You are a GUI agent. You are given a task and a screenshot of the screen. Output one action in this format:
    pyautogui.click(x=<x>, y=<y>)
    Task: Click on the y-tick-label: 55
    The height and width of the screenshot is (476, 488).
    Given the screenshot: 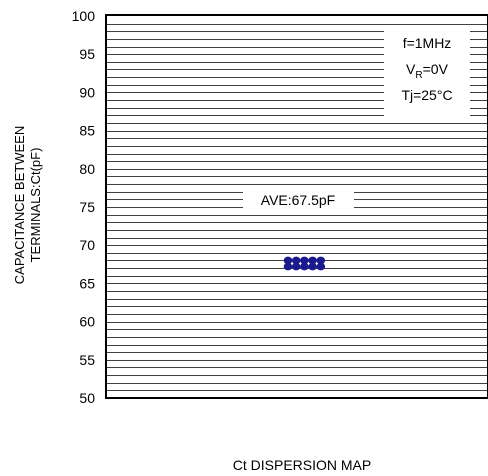 What is the action you would take?
    pyautogui.click(x=87, y=360)
    